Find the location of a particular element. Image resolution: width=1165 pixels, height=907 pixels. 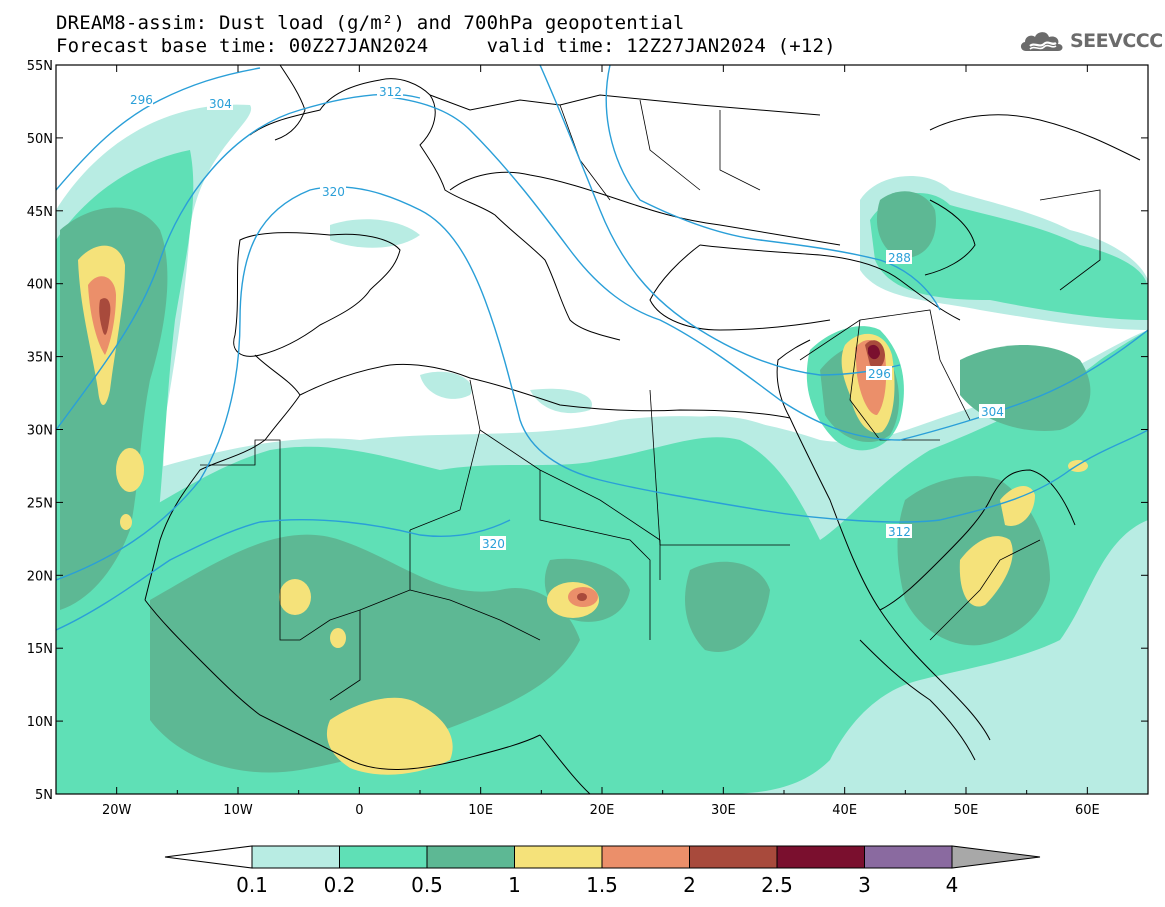

contour-label-296-iraq: 296 is located at coordinates (879, 373).